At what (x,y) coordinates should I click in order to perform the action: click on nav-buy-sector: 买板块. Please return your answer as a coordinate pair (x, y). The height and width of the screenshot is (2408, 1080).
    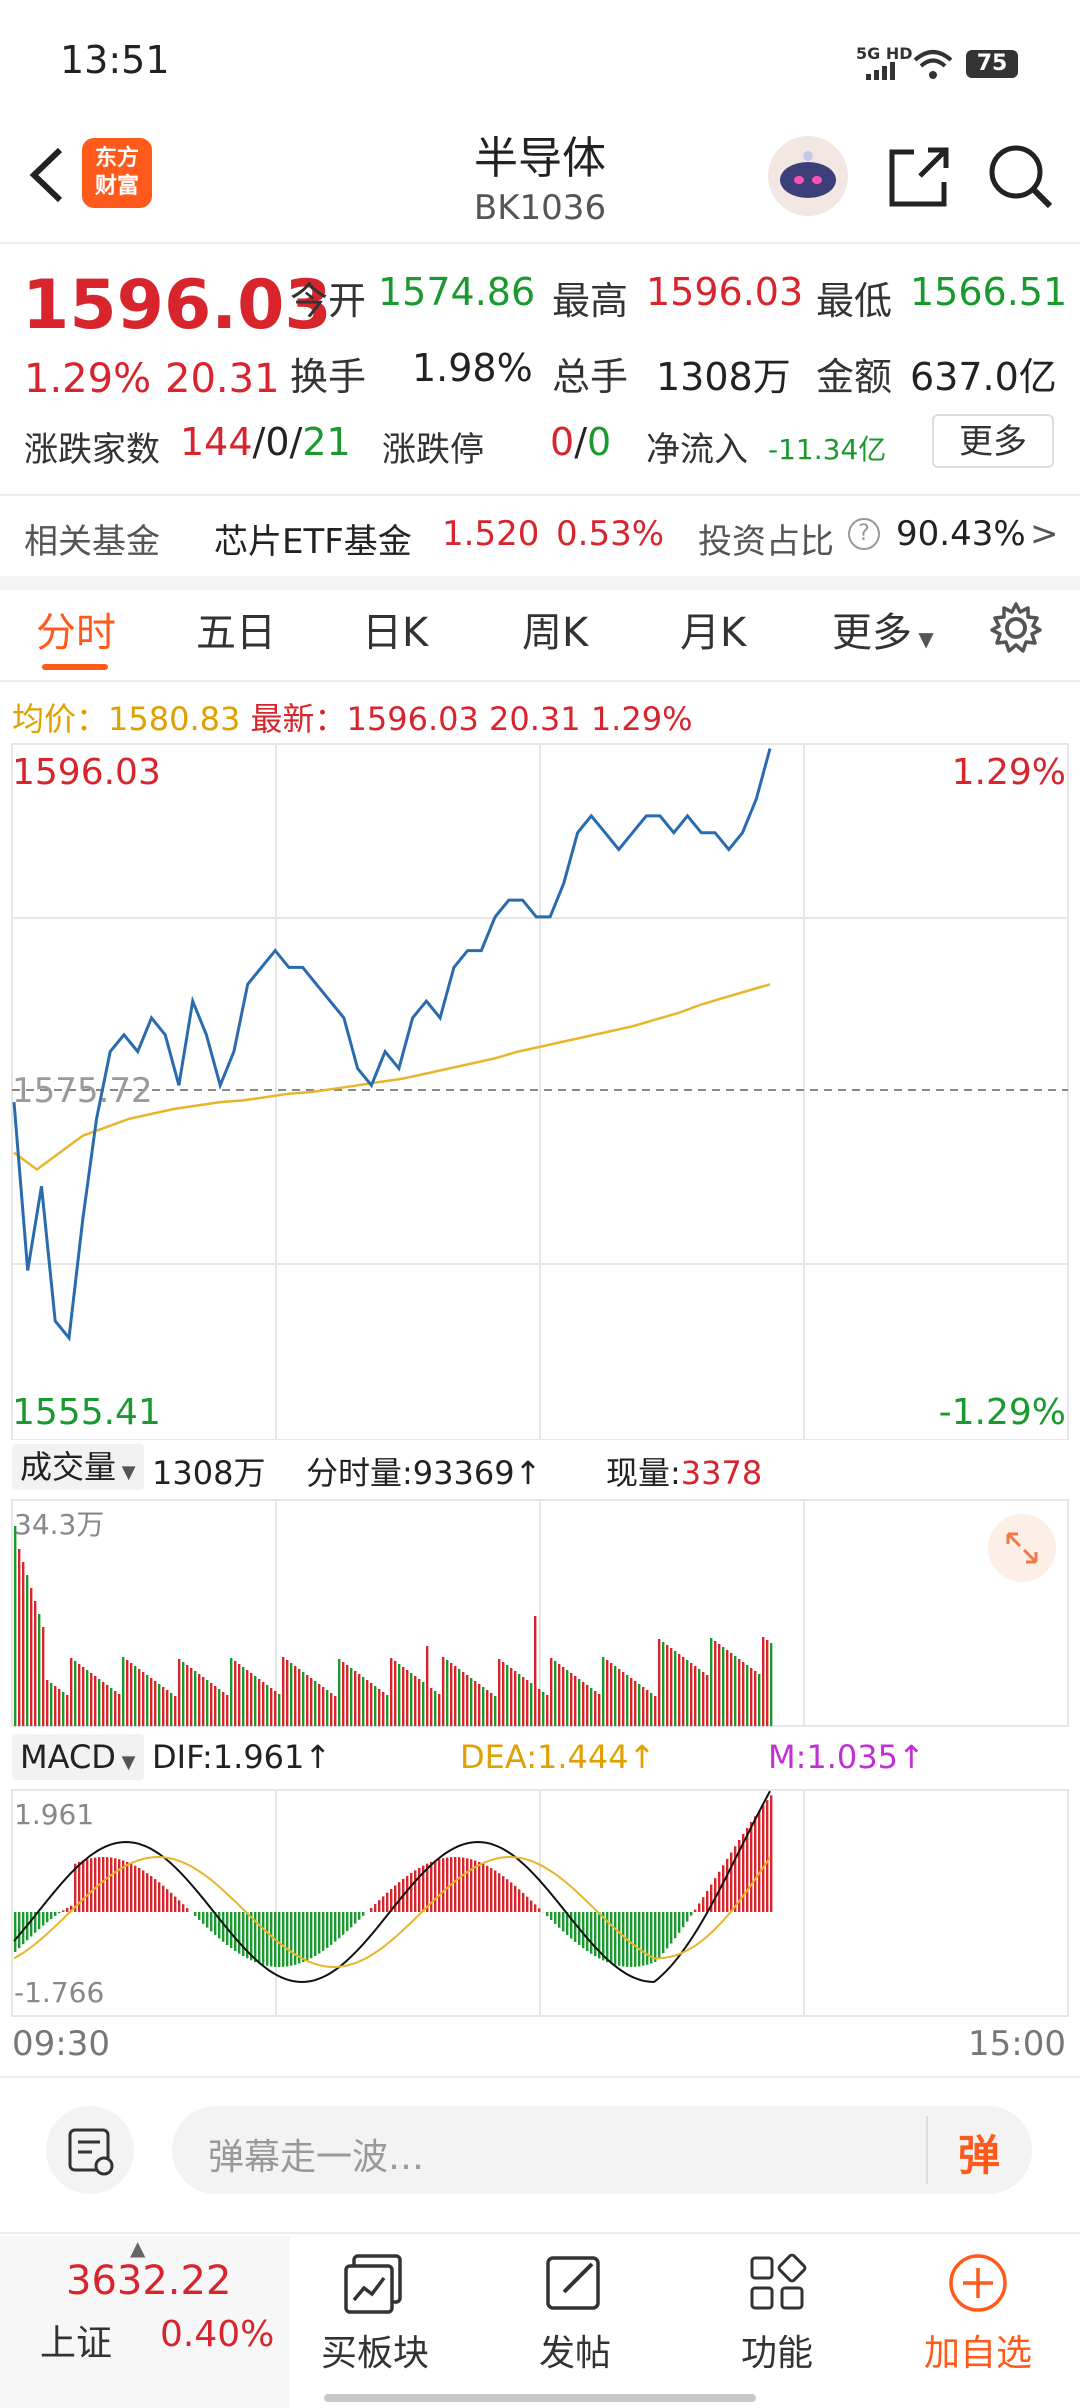
    Looking at the image, I should click on (375, 2311).